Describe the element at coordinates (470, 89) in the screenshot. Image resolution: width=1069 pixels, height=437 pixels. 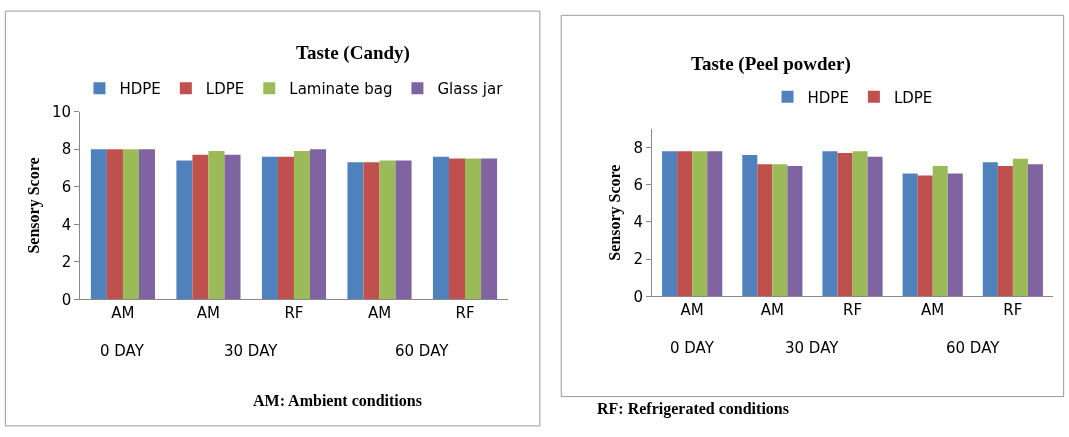
I see `legend-label: Glass jar` at that location.